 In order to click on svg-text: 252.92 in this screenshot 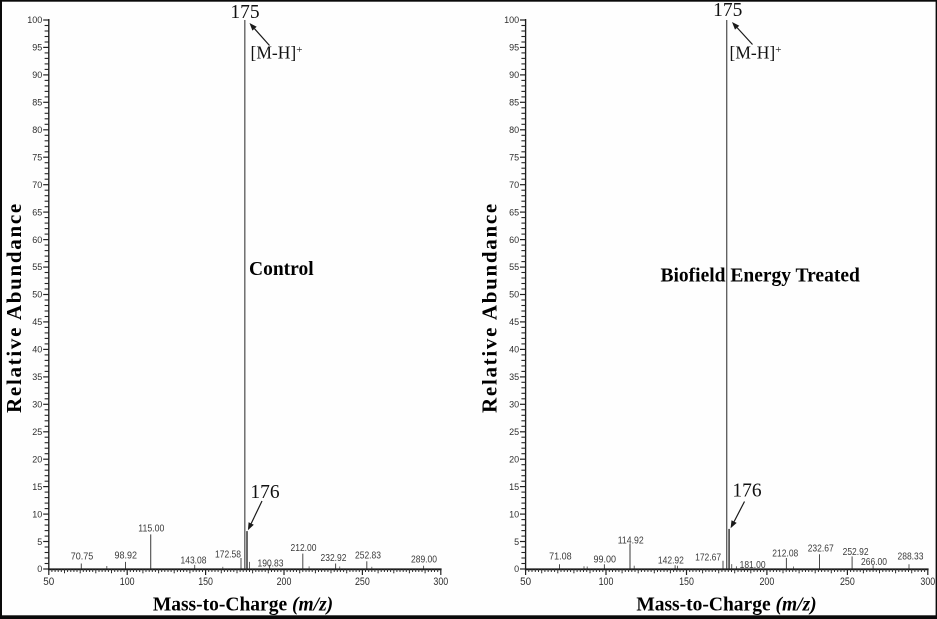, I will do `click(856, 552)`.